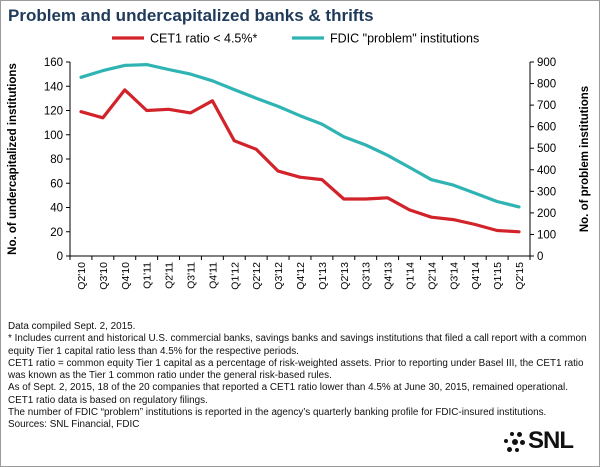 This screenshot has width=600, height=467. I want to click on left-tick-label: 40, so click(56, 209).